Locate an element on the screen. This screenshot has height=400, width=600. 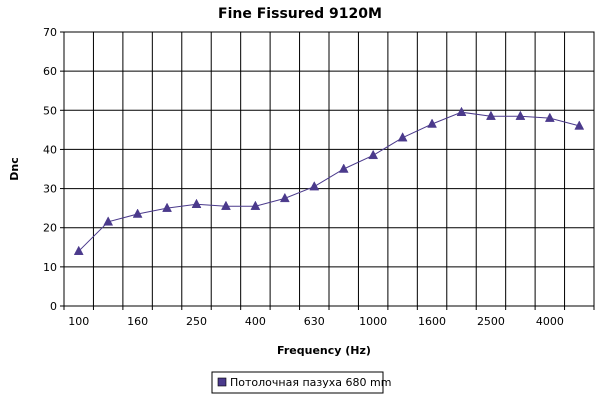
y-tick-label: 70 is located at coordinates (50, 32).